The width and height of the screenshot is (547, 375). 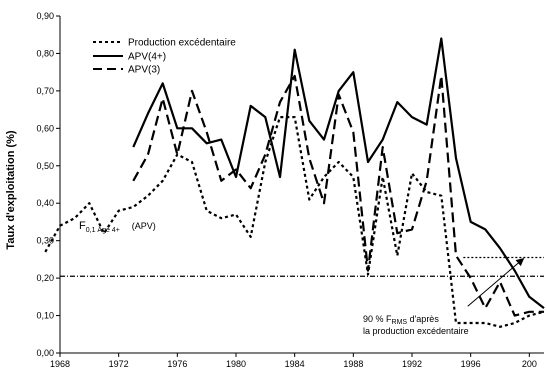 I want to click on rms-annotation-line1: 90 % FRMS d'après, so click(x=401, y=320).